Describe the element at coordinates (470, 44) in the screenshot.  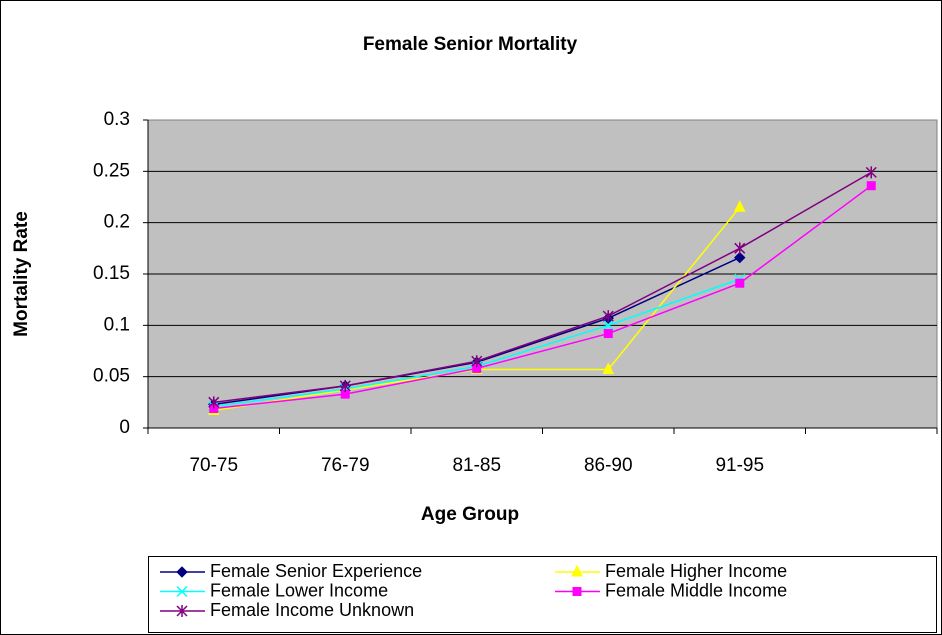
I see `chart-title: Female Senior Mortality` at that location.